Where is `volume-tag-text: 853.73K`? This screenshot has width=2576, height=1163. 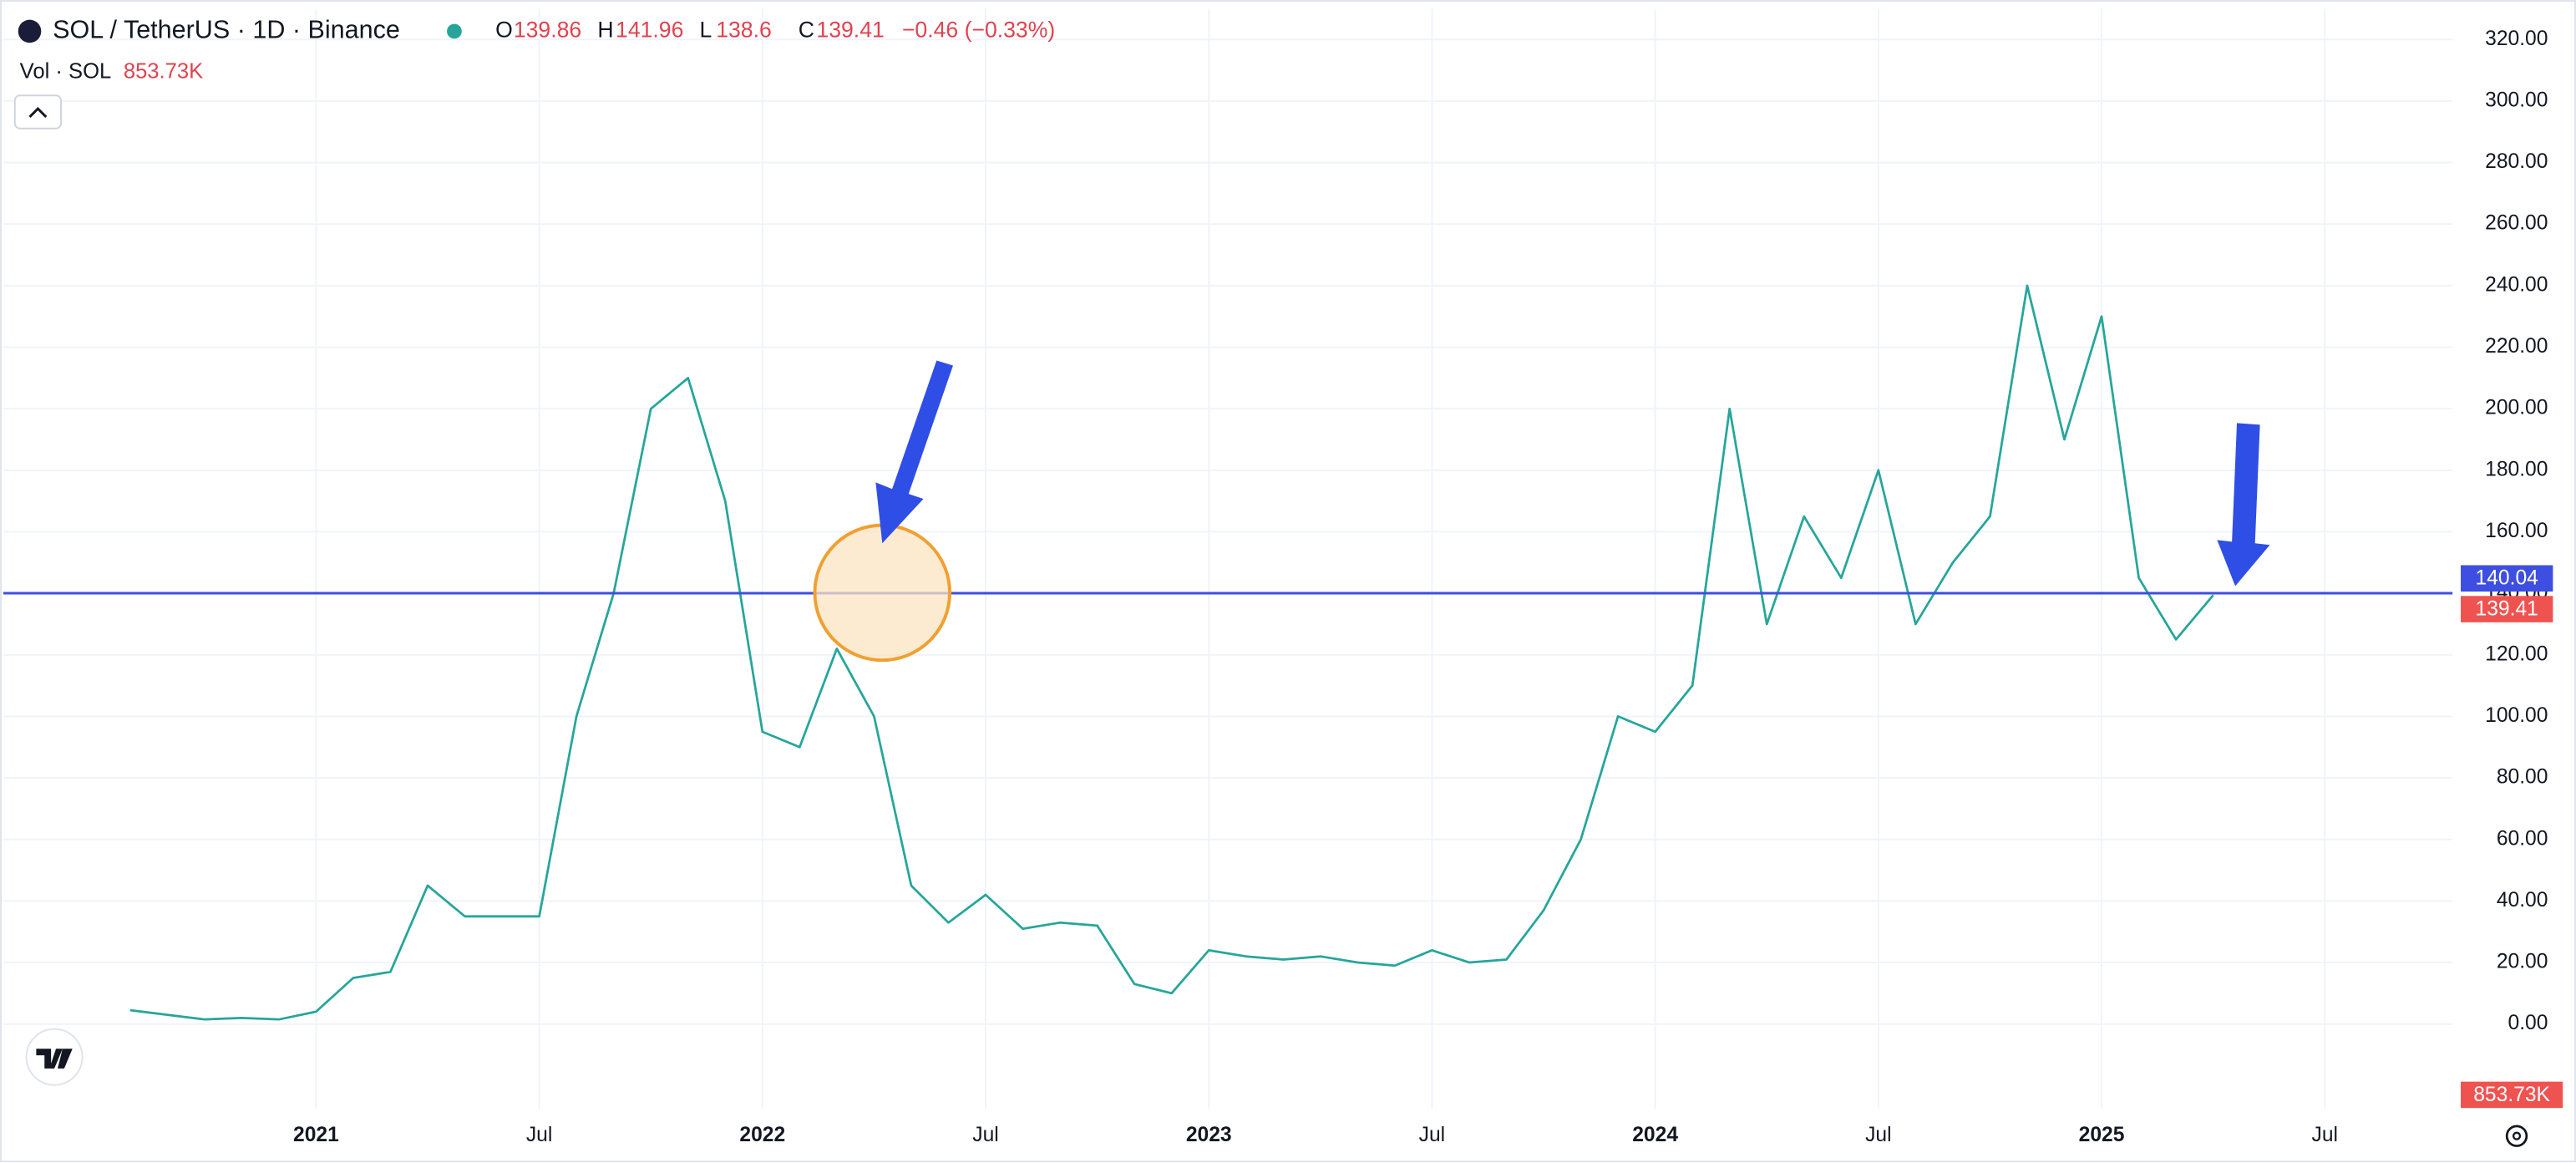 volume-tag-text: 853.73K is located at coordinates (2511, 1095).